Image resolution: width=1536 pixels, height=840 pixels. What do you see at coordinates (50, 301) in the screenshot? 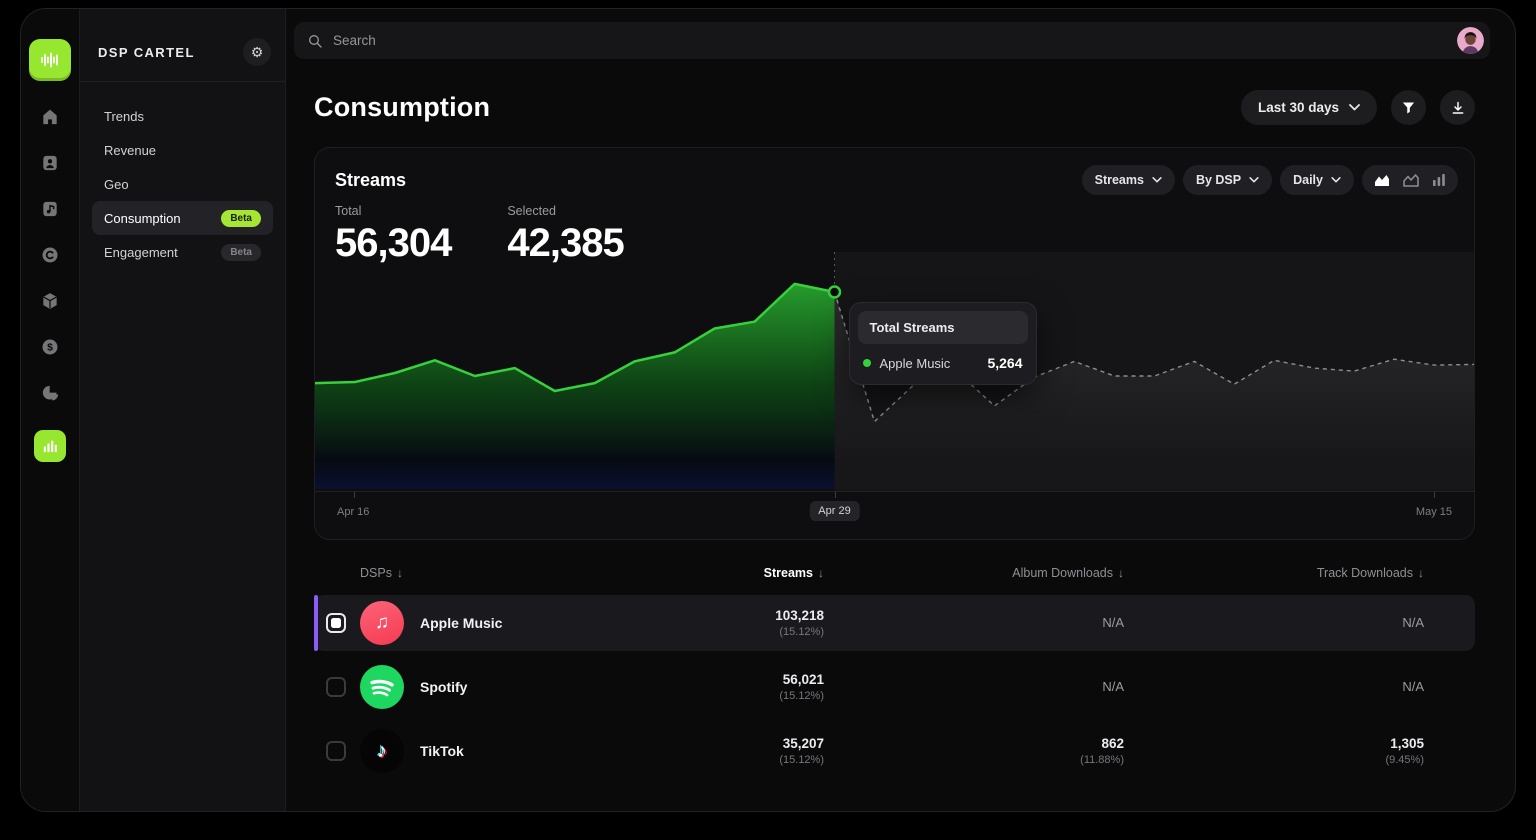
I see `products-icon` at bounding box center [50, 301].